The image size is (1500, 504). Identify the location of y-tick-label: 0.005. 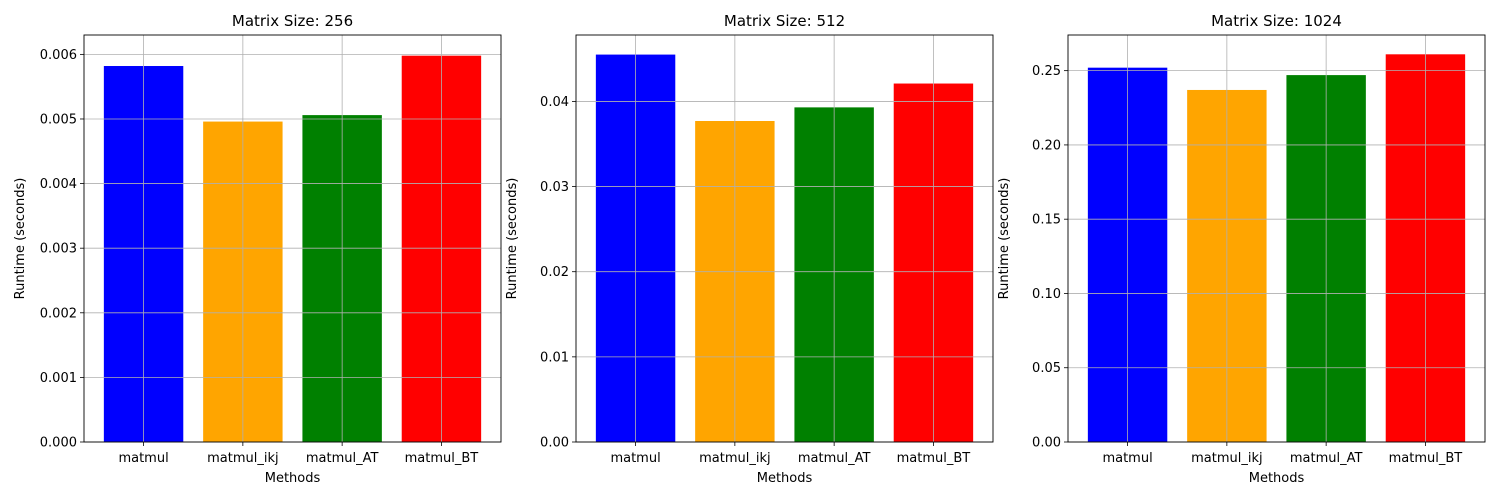
(58, 119).